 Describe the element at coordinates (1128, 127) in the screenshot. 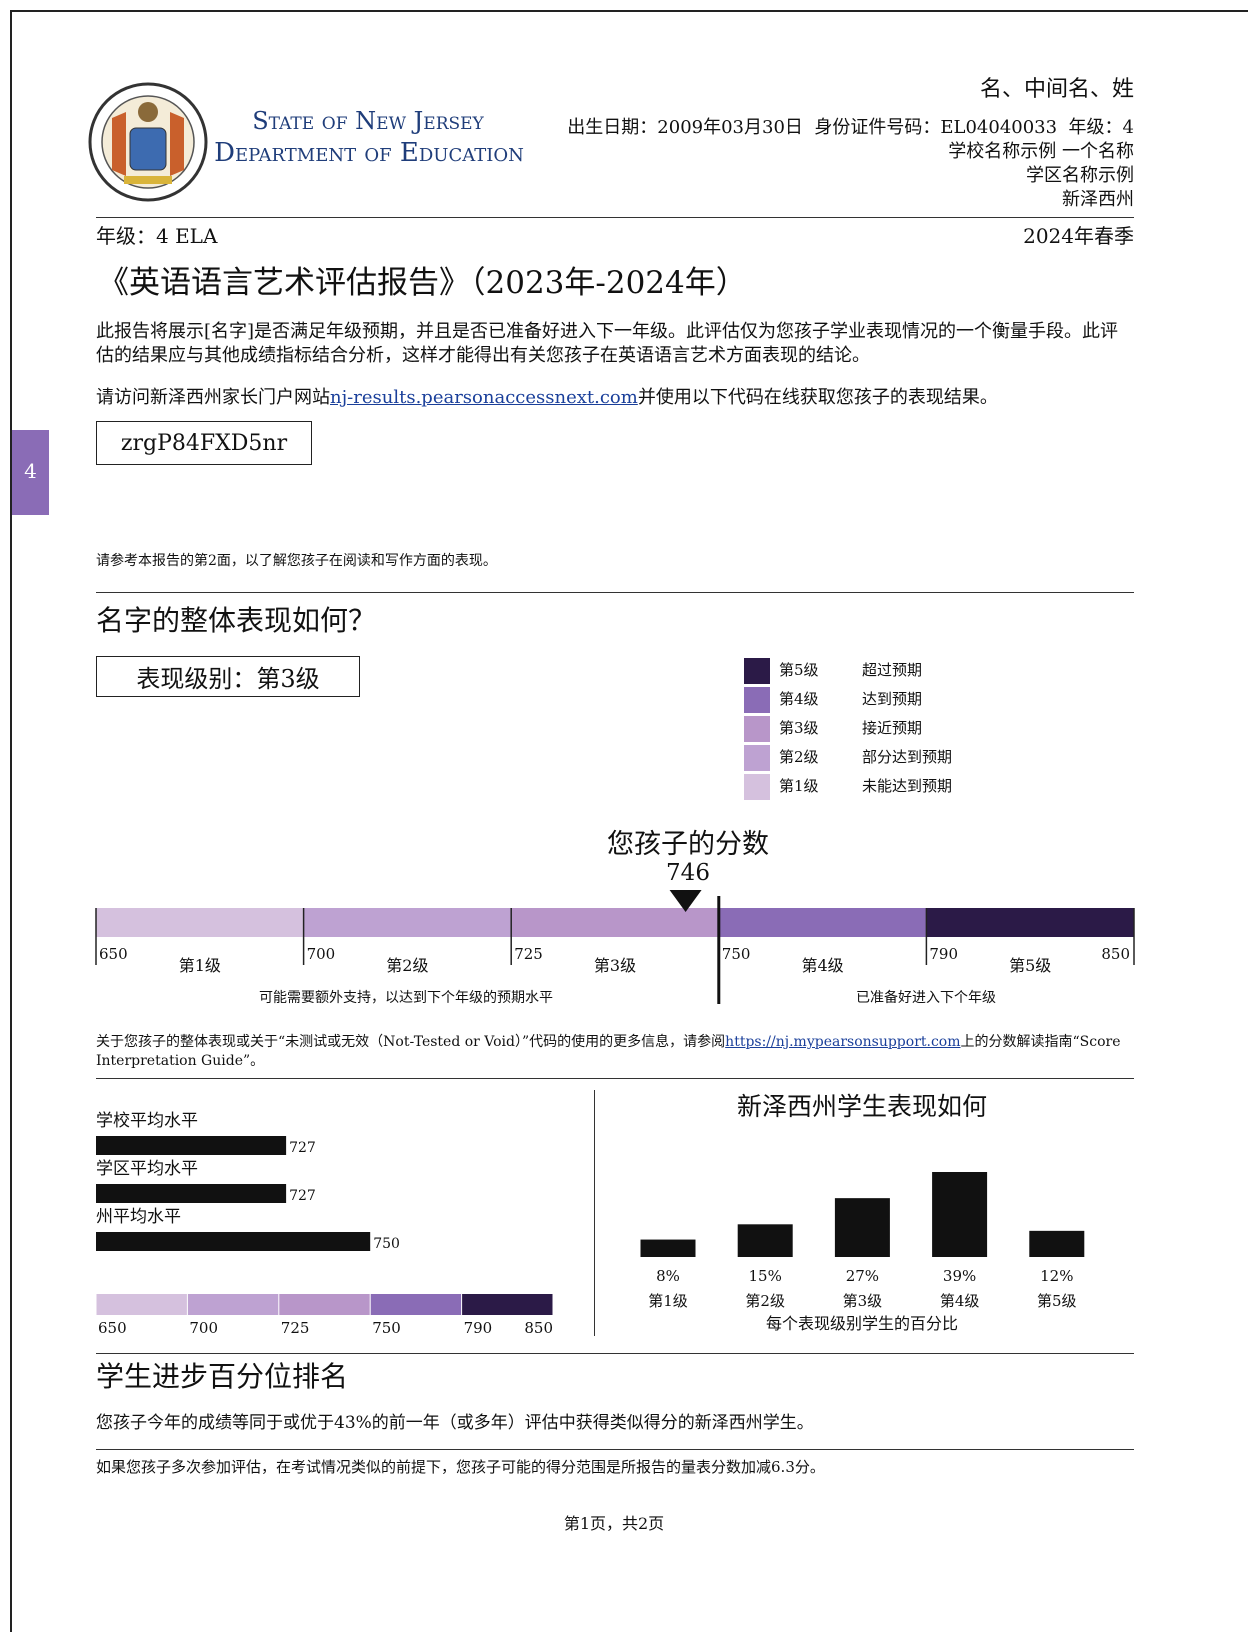

I see `grade: 4` at that location.